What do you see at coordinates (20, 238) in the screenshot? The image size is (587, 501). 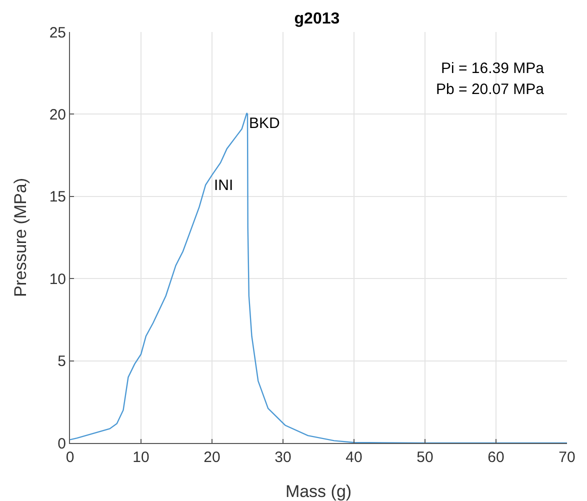 I see `y-axis-title: Pressure (MPa)` at bounding box center [20, 238].